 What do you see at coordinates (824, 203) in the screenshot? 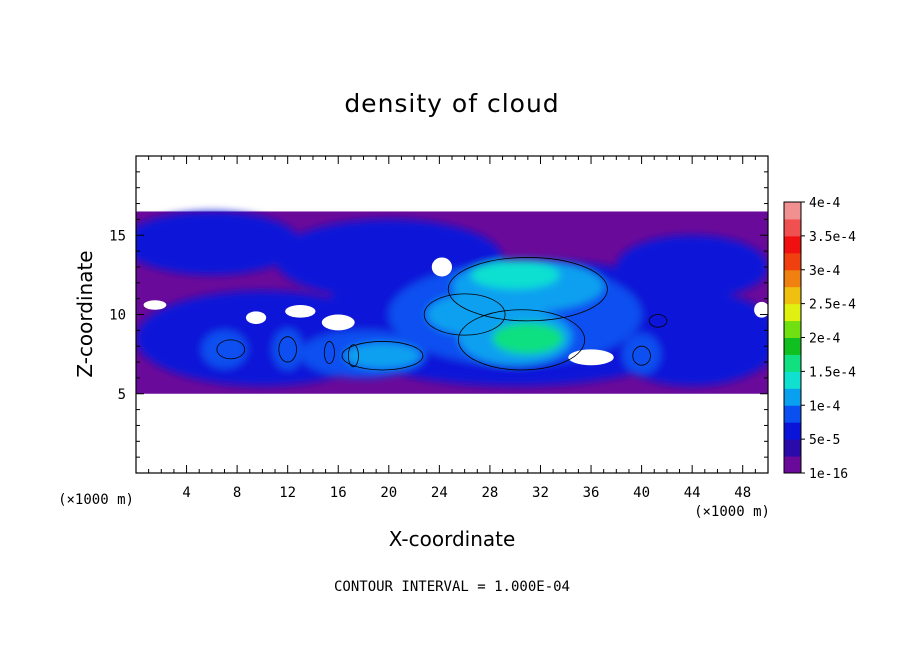
I see `colorbar-label: 4e-4` at bounding box center [824, 203].